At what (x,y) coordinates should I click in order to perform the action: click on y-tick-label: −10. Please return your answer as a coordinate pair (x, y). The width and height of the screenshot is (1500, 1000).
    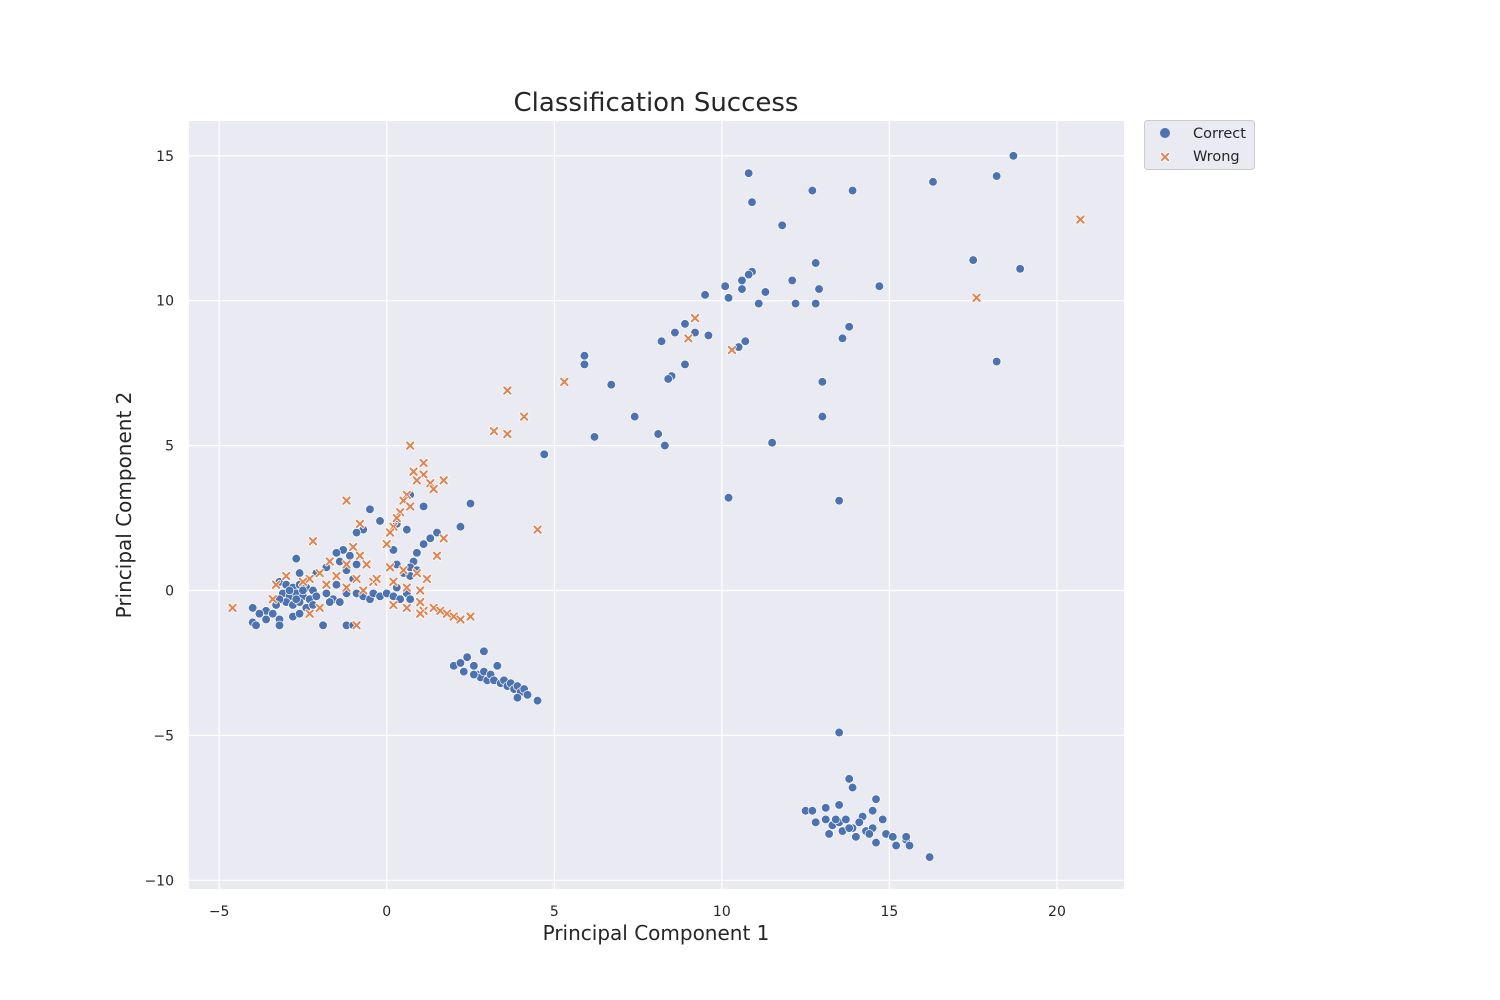
    Looking at the image, I should click on (159, 881).